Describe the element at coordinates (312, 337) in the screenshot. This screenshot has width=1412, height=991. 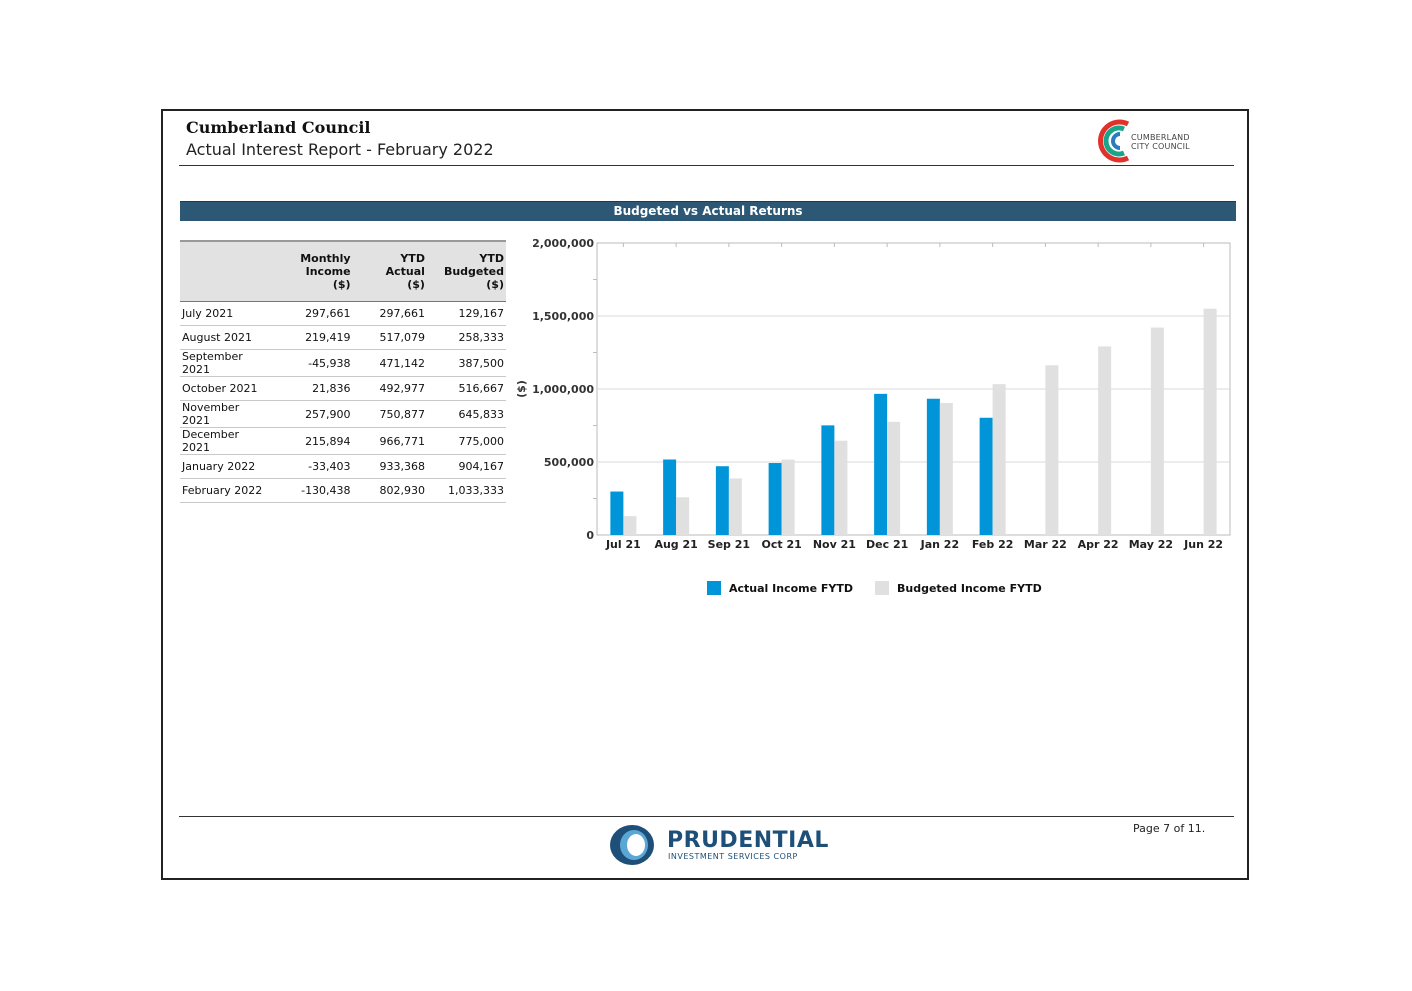
I see `row-value: 219,419` at that location.